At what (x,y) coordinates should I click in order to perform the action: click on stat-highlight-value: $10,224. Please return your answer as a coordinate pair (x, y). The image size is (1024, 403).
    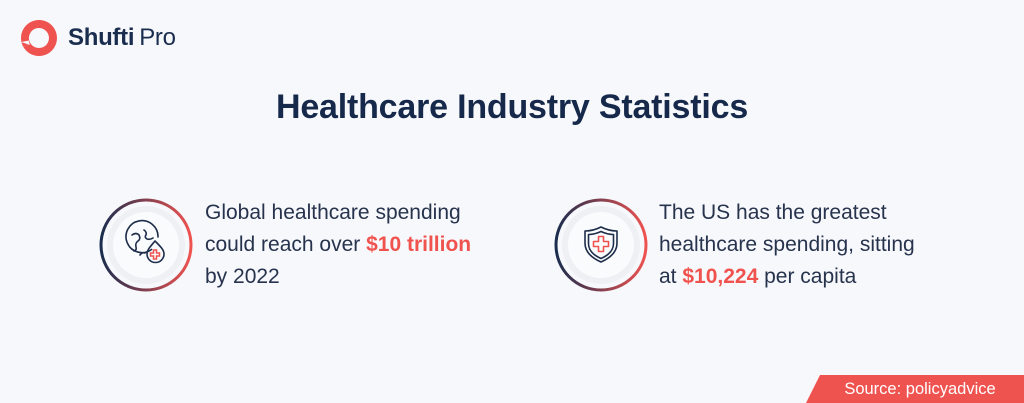
    Looking at the image, I should click on (720, 276).